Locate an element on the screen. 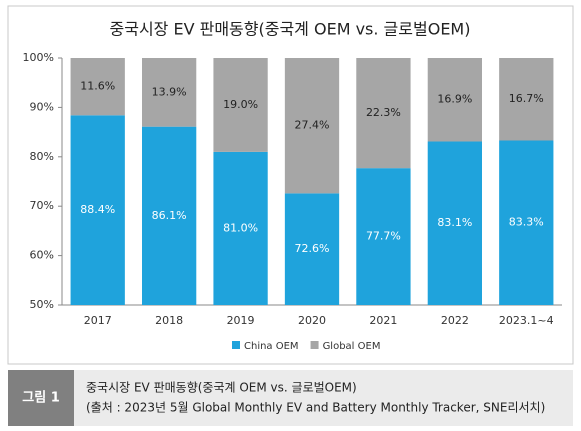 This screenshot has width=581, height=431. value-label: 72.6% is located at coordinates (312, 248).